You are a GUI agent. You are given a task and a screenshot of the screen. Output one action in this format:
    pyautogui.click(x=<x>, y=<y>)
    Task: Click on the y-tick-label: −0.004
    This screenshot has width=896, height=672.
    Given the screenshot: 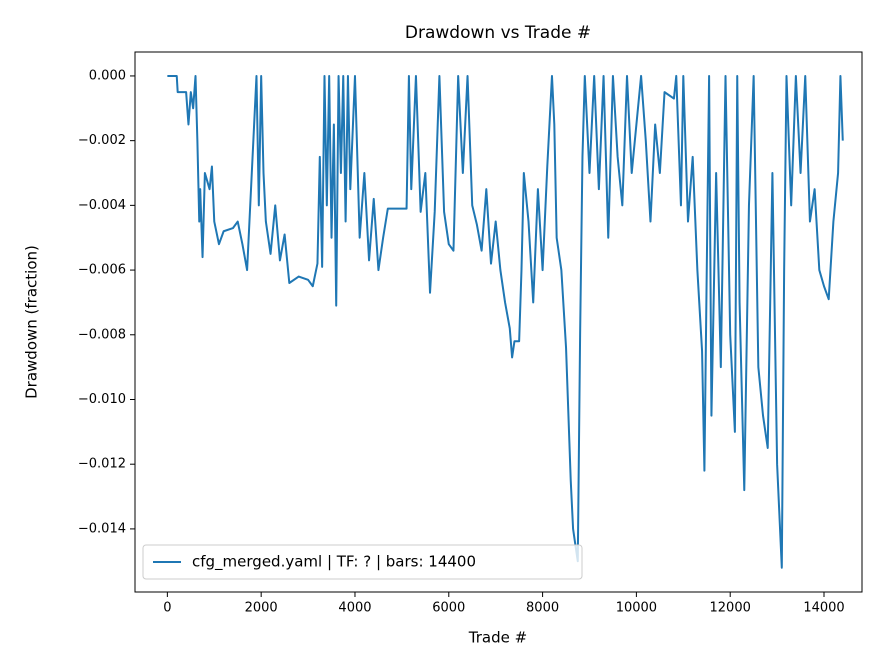 What is the action you would take?
    pyautogui.click(x=102, y=205)
    